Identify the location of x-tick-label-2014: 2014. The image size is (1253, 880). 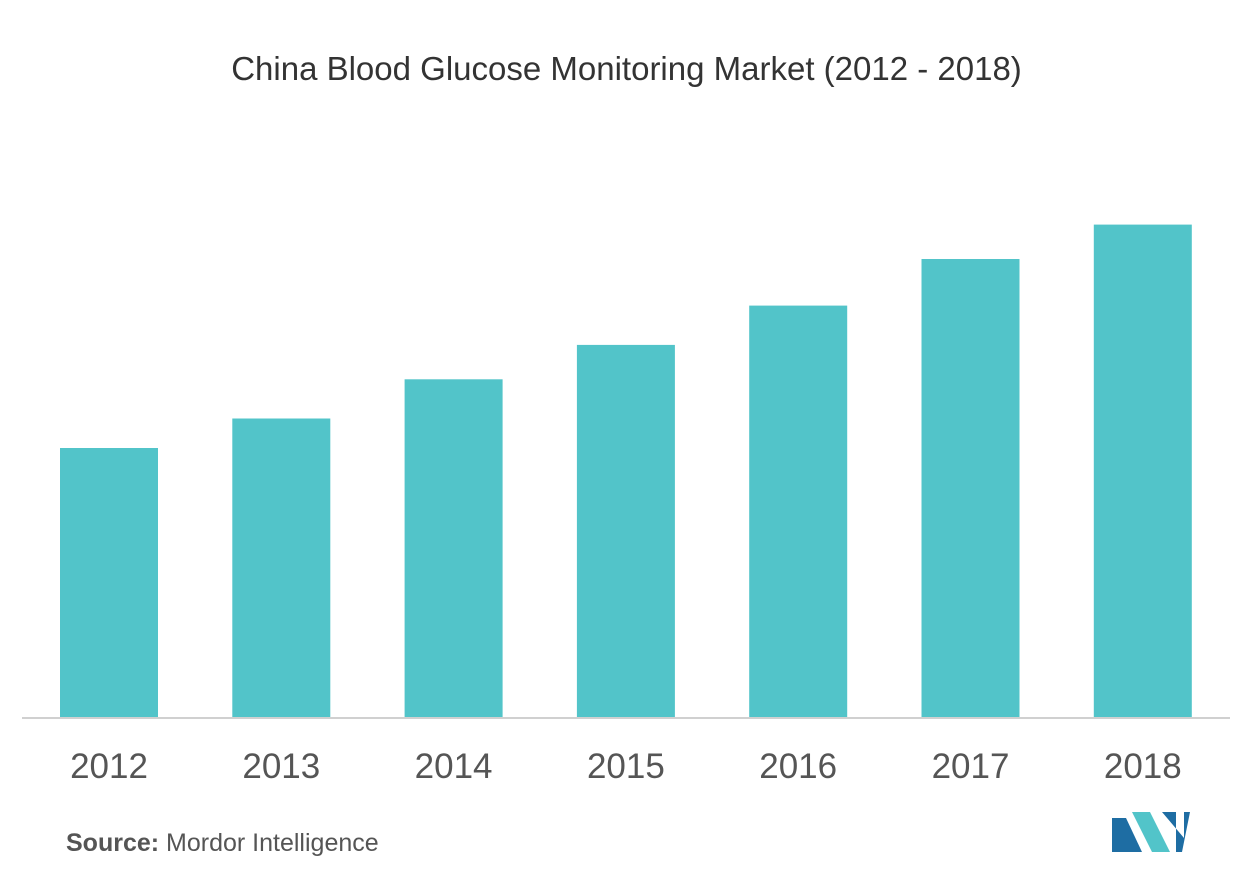
(454, 766).